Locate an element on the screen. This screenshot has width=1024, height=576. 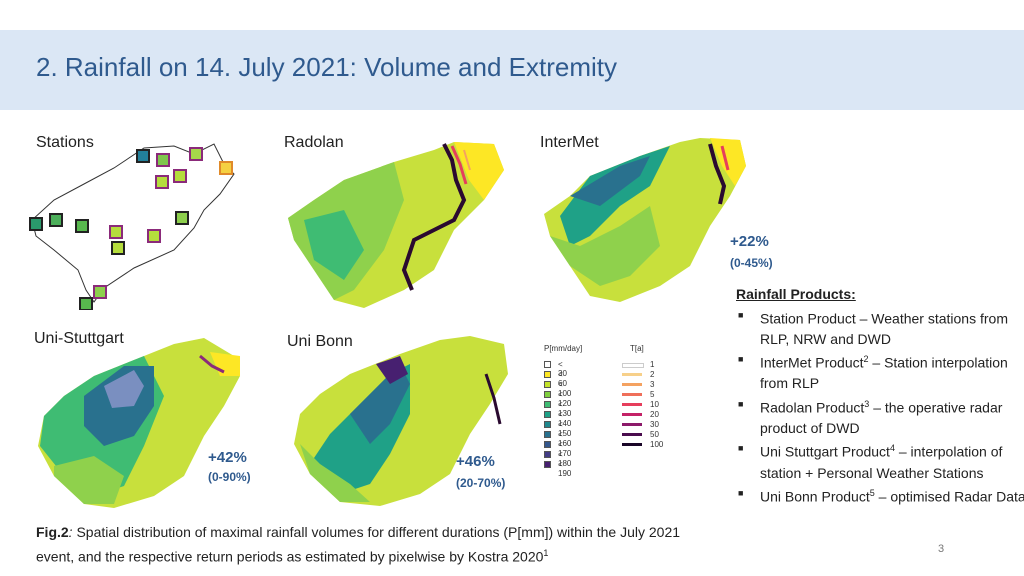
uni-stuttgart-deviation: +42% is located at coordinates (227, 457).